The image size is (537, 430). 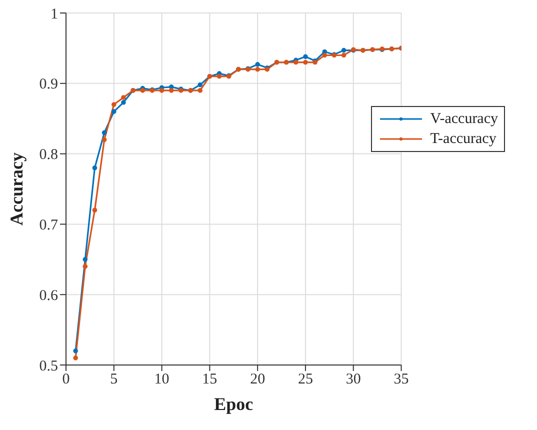 What do you see at coordinates (463, 139) in the screenshot?
I see `legend-label: T-accuracy` at bounding box center [463, 139].